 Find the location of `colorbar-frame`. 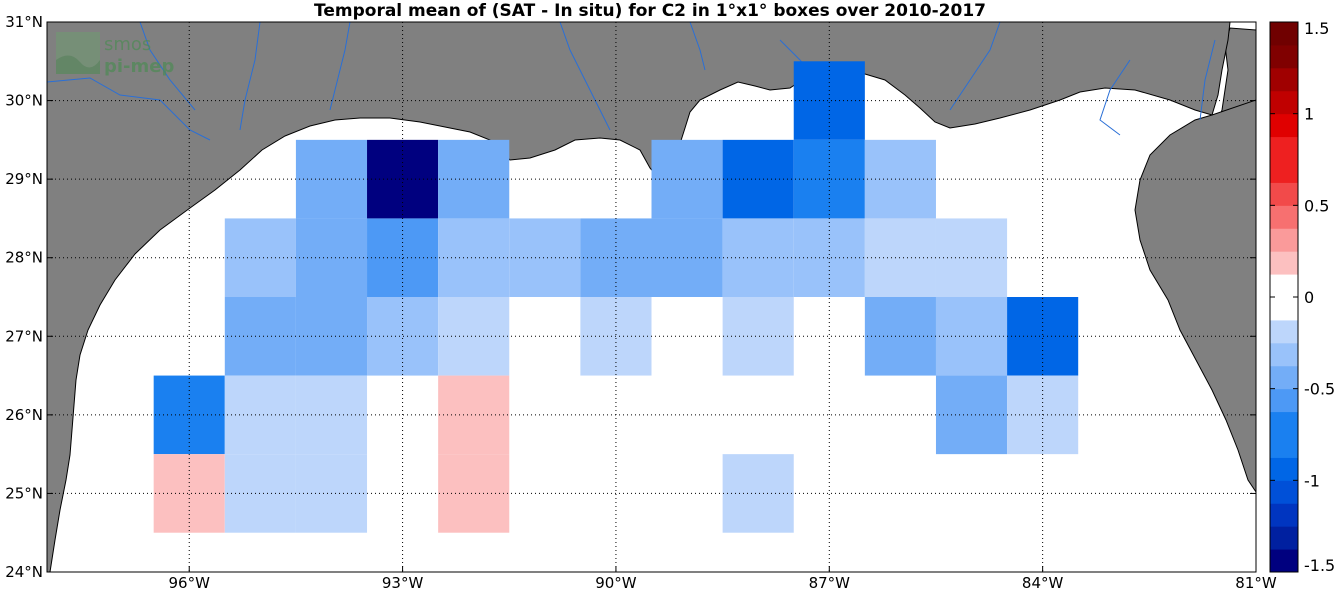

colorbar-frame is located at coordinates (1284, 297).